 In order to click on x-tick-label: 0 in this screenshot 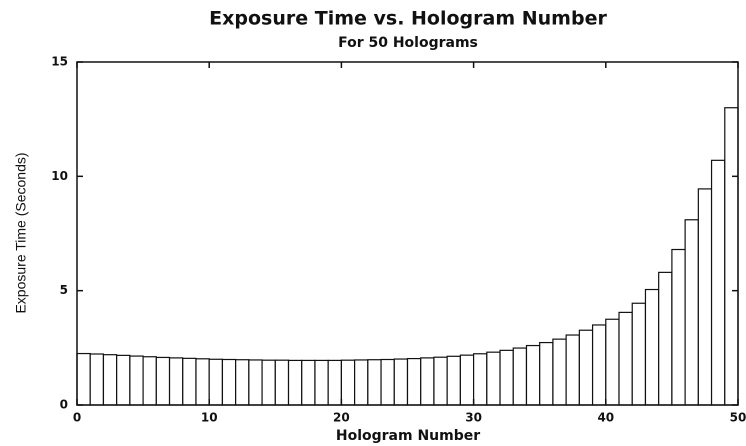, I will do `click(77, 418)`.